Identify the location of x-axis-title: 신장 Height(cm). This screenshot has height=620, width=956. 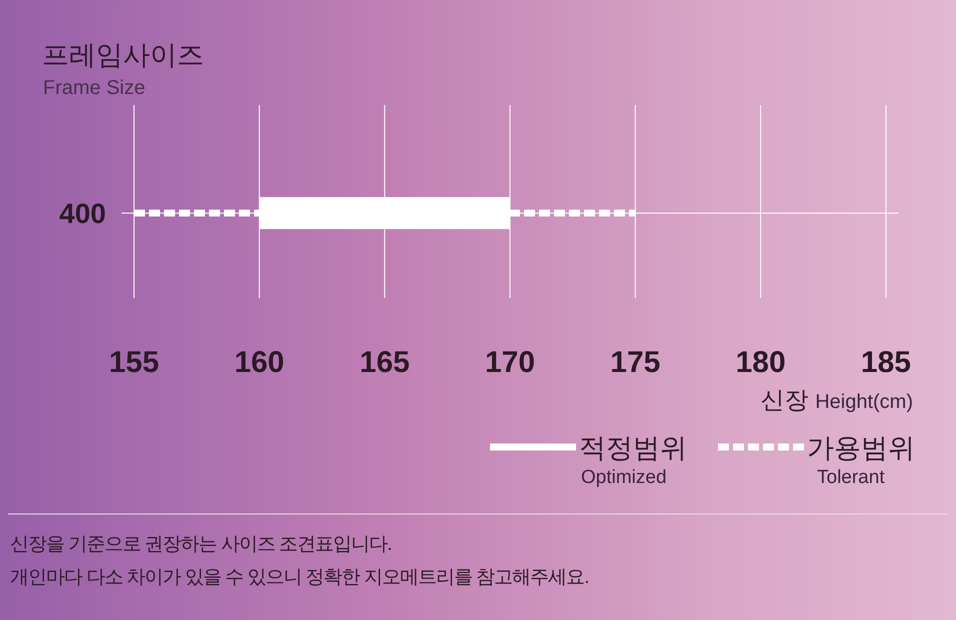
(836, 400).